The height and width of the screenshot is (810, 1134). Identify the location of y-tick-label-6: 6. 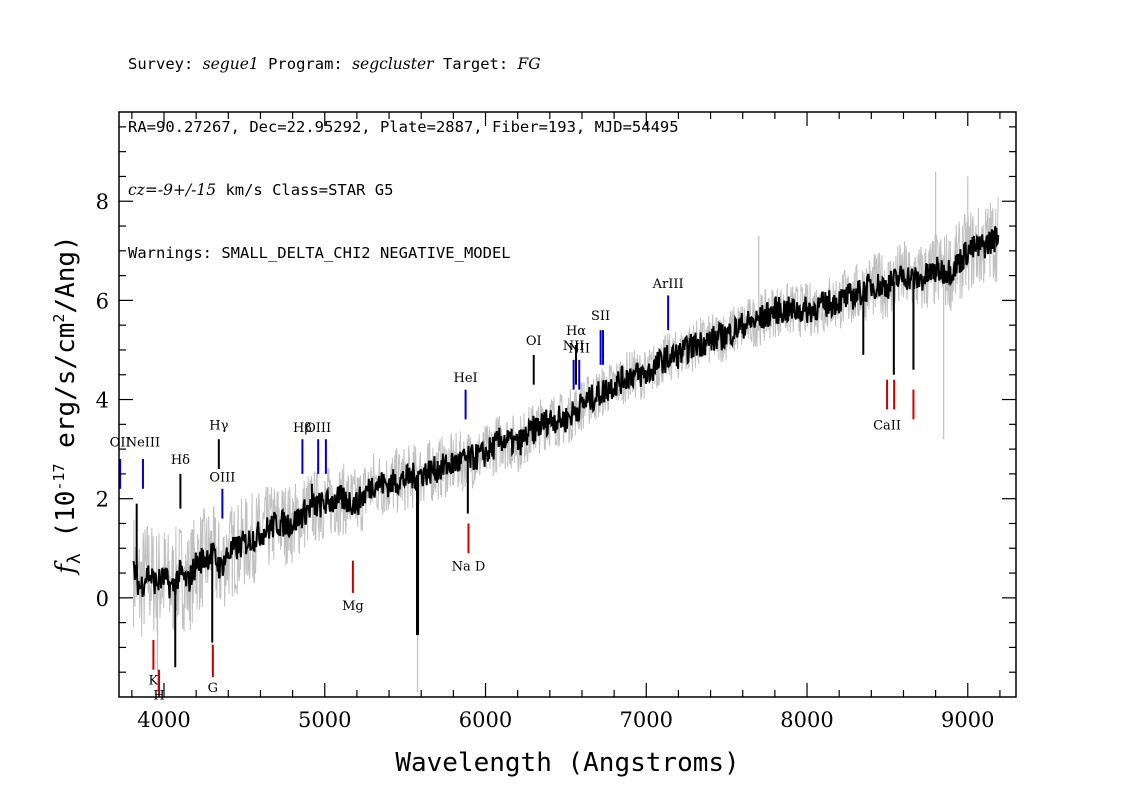
(102, 301).